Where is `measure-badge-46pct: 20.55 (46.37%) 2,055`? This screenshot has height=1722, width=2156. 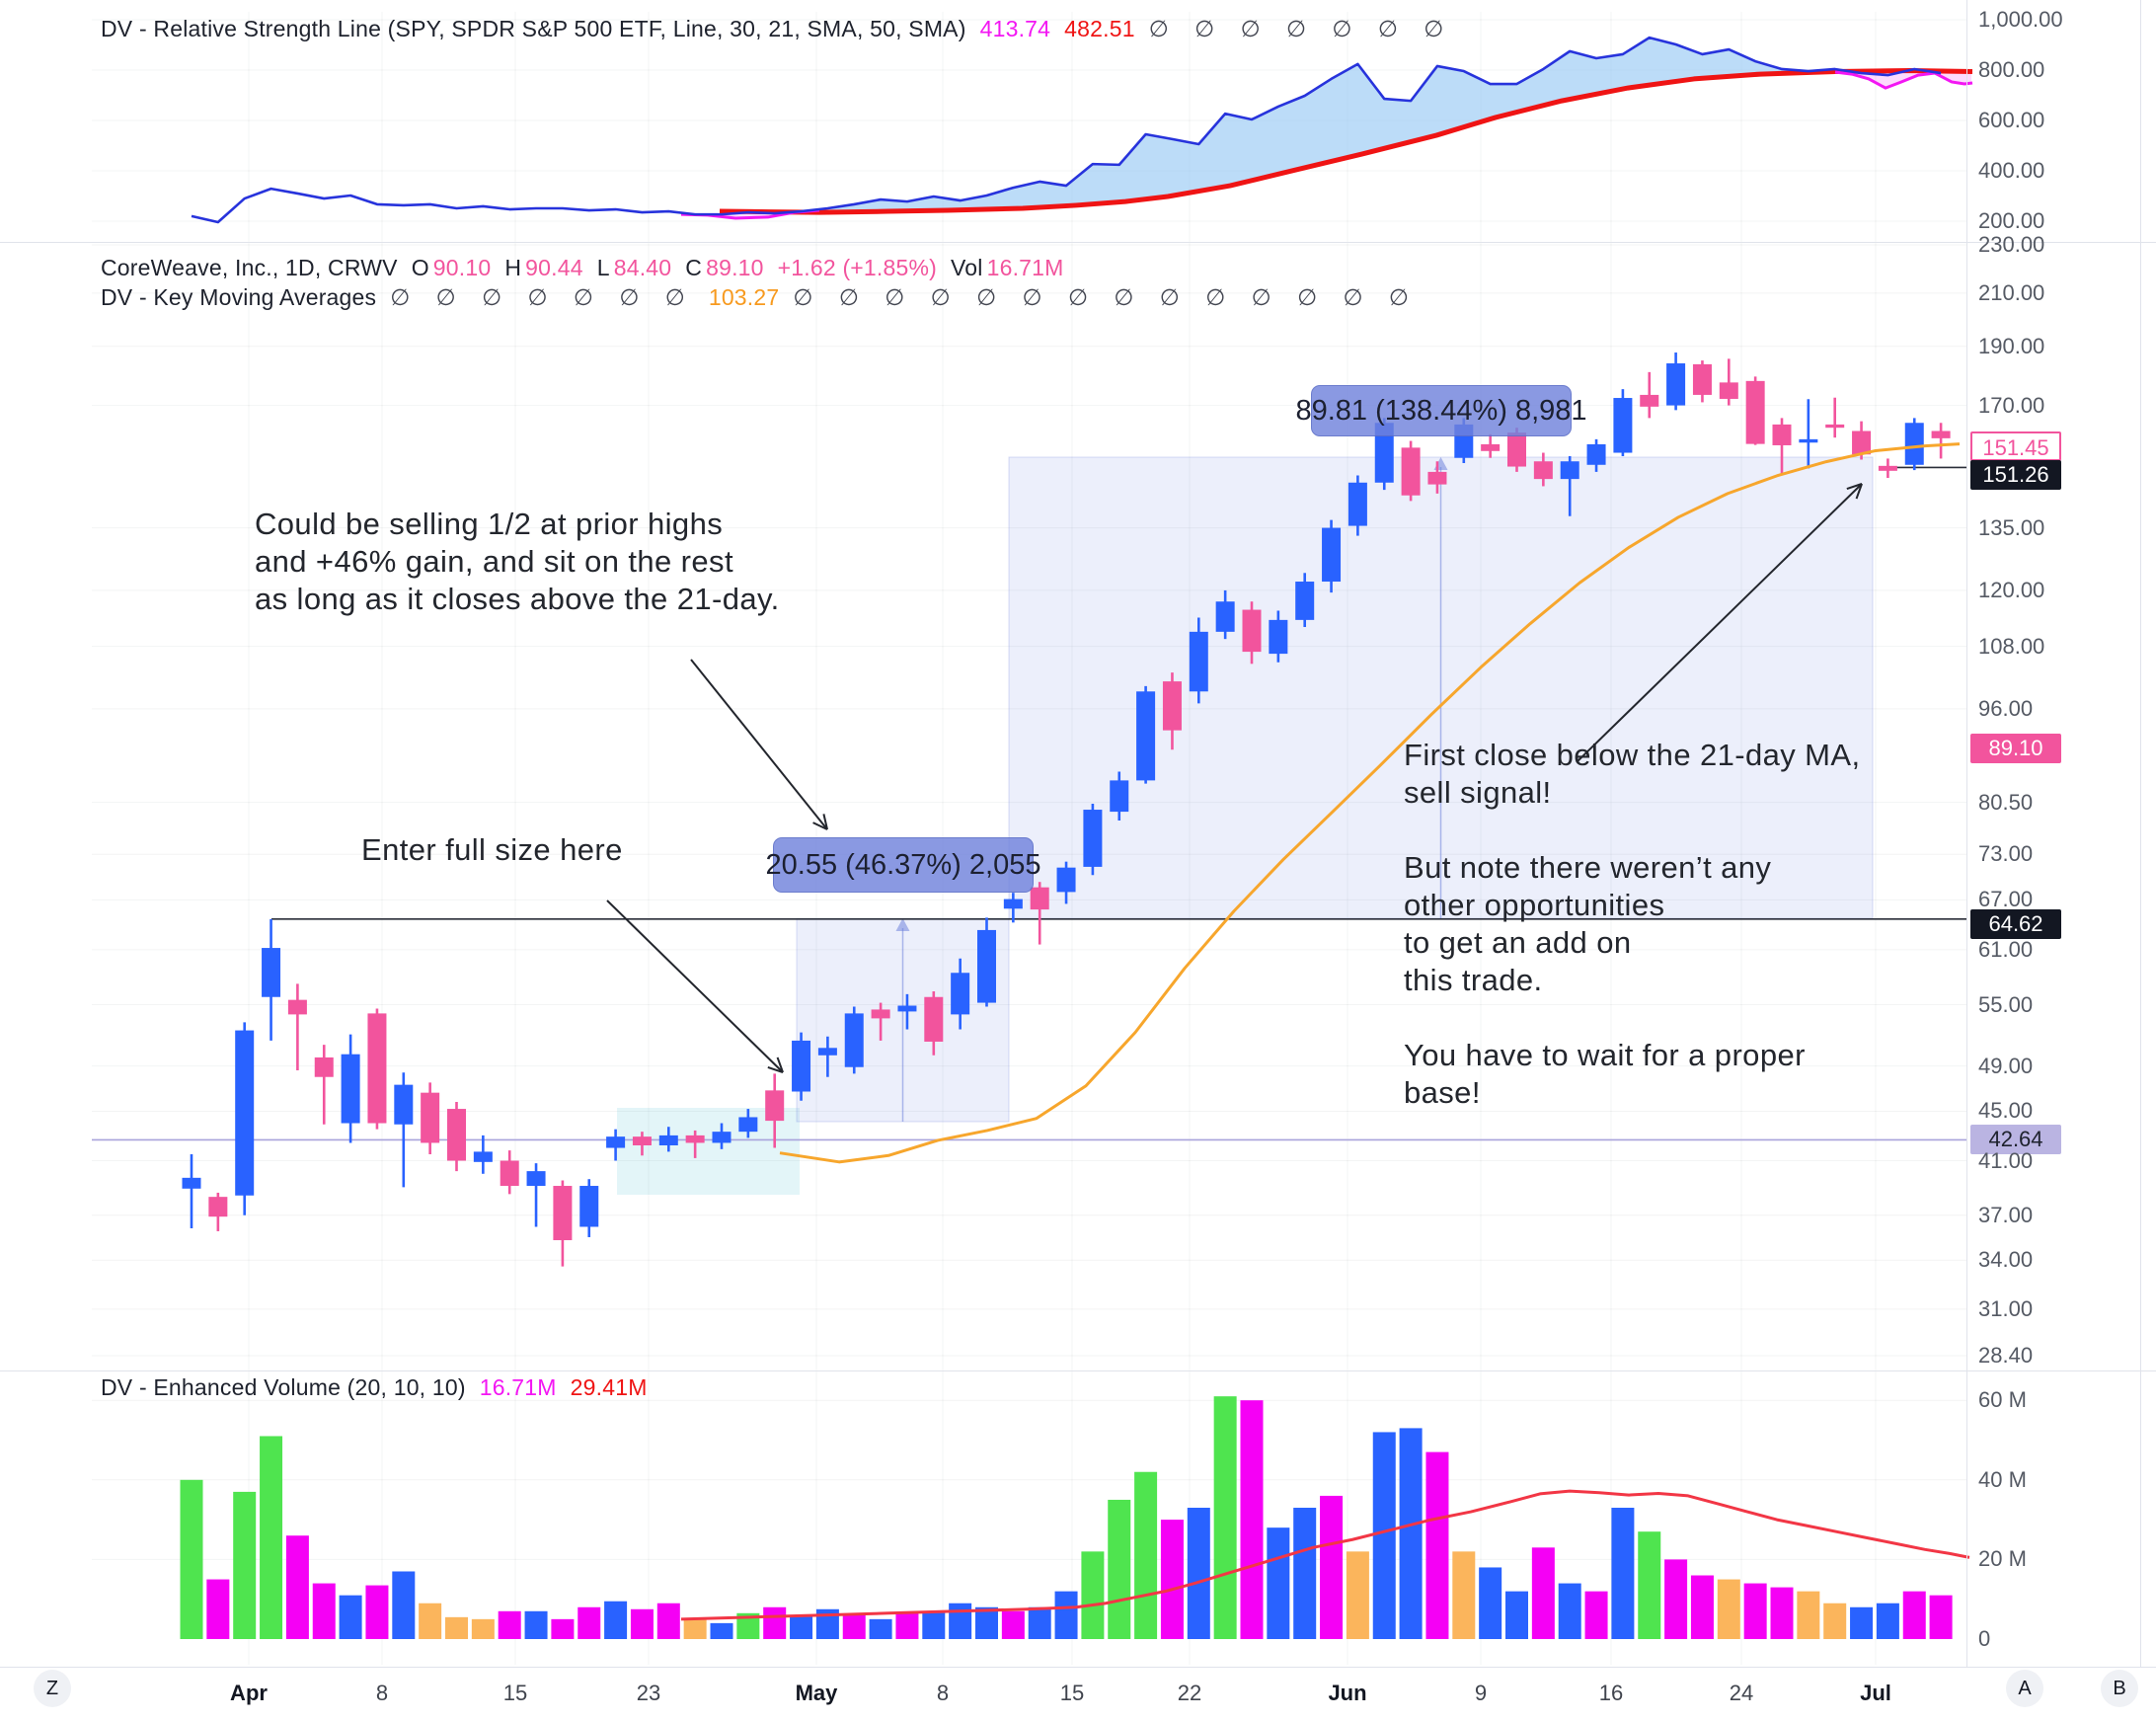 measure-badge-46pct: 20.55 (46.37%) 2,055 is located at coordinates (903, 865).